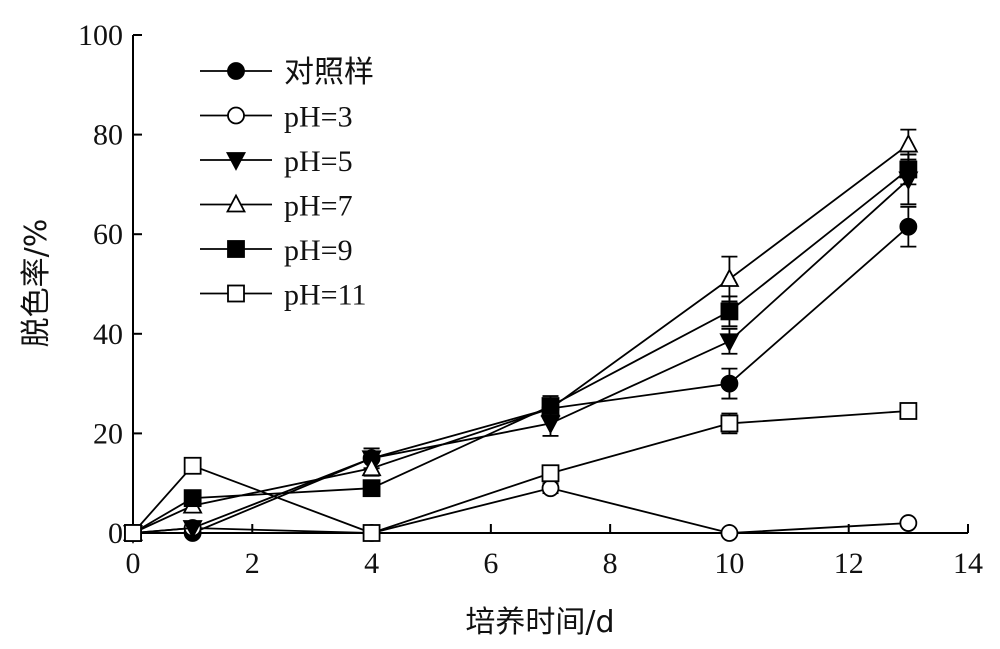 This screenshot has height=649, width=1000. What do you see at coordinates (318, 206) in the screenshot?
I see `legend-label: pH=7` at bounding box center [318, 206].